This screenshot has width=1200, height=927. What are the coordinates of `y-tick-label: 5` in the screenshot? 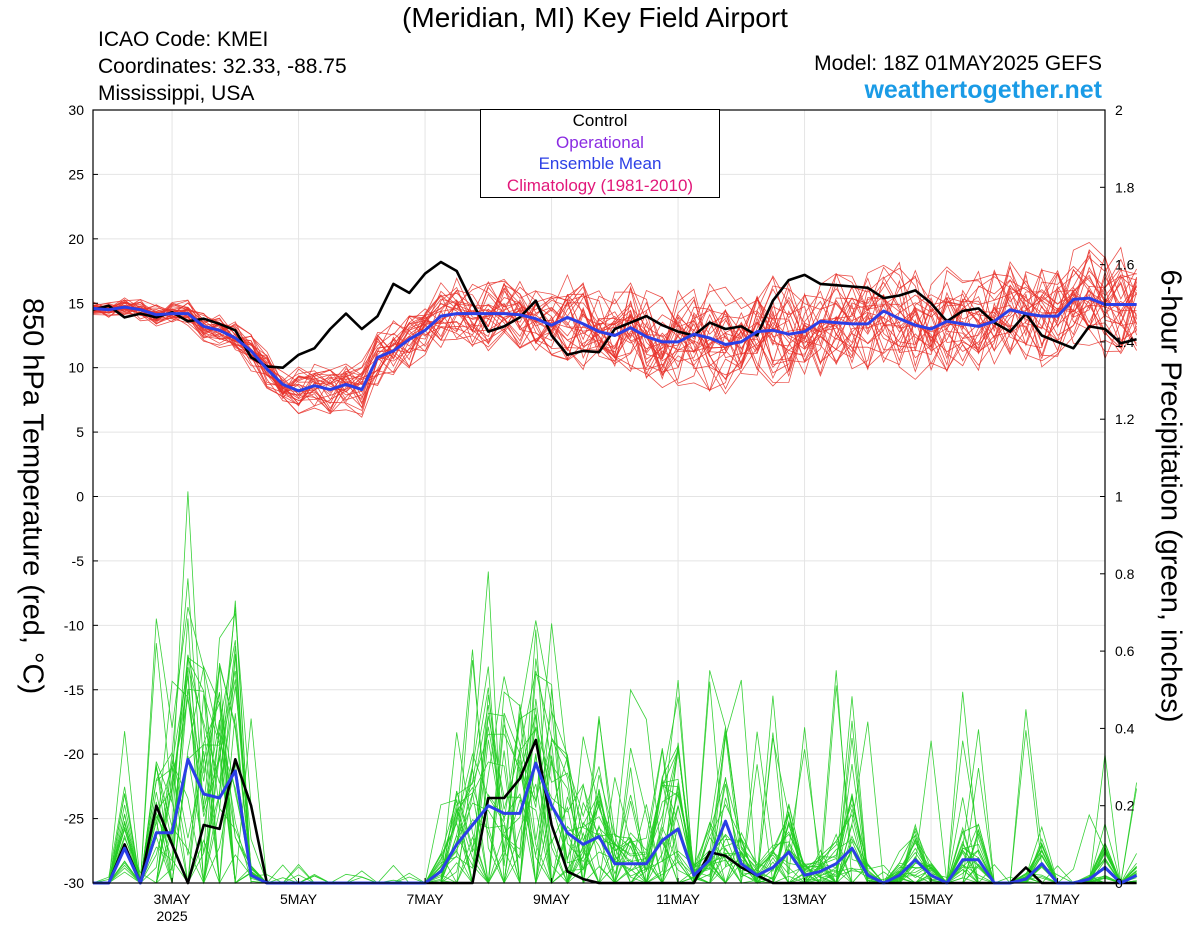 It's located at (80, 432).